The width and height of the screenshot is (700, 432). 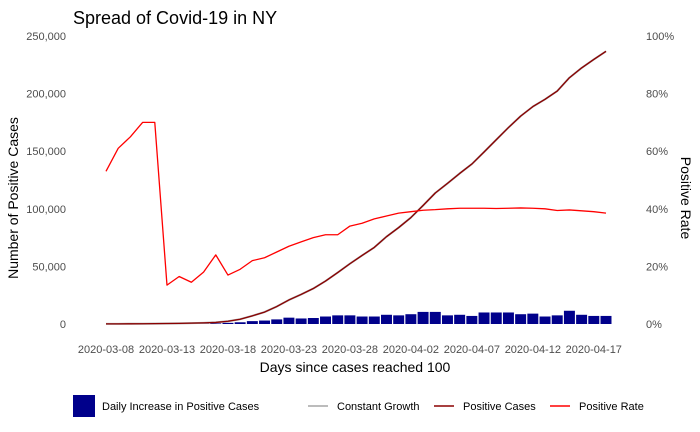 I want to click on x-tick-label: 2020-04-07, so click(x=472, y=350).